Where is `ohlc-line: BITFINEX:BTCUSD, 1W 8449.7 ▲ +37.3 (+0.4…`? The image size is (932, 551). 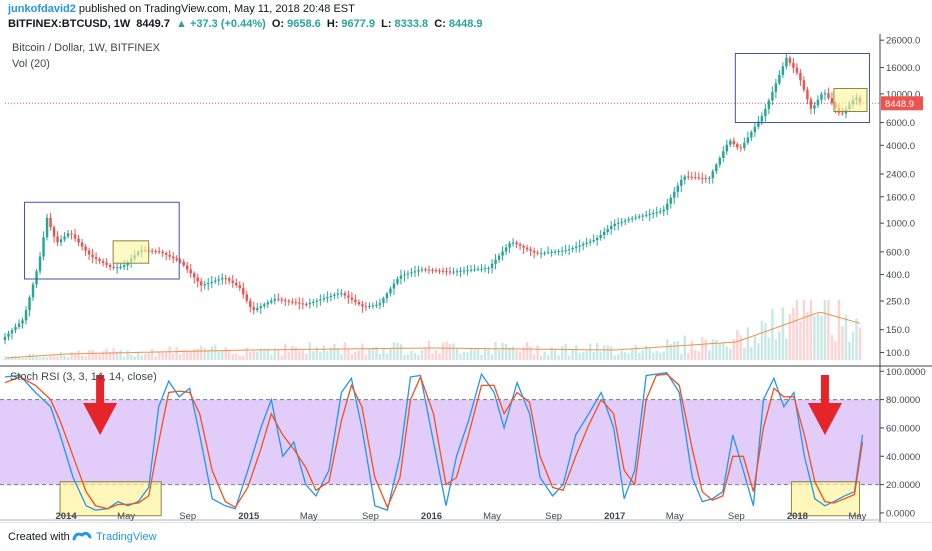
ohlc-line: BITFINEX:BTCUSD, 1W 8449.7 ▲ +37.3 (+0.4… is located at coordinates (247, 24).